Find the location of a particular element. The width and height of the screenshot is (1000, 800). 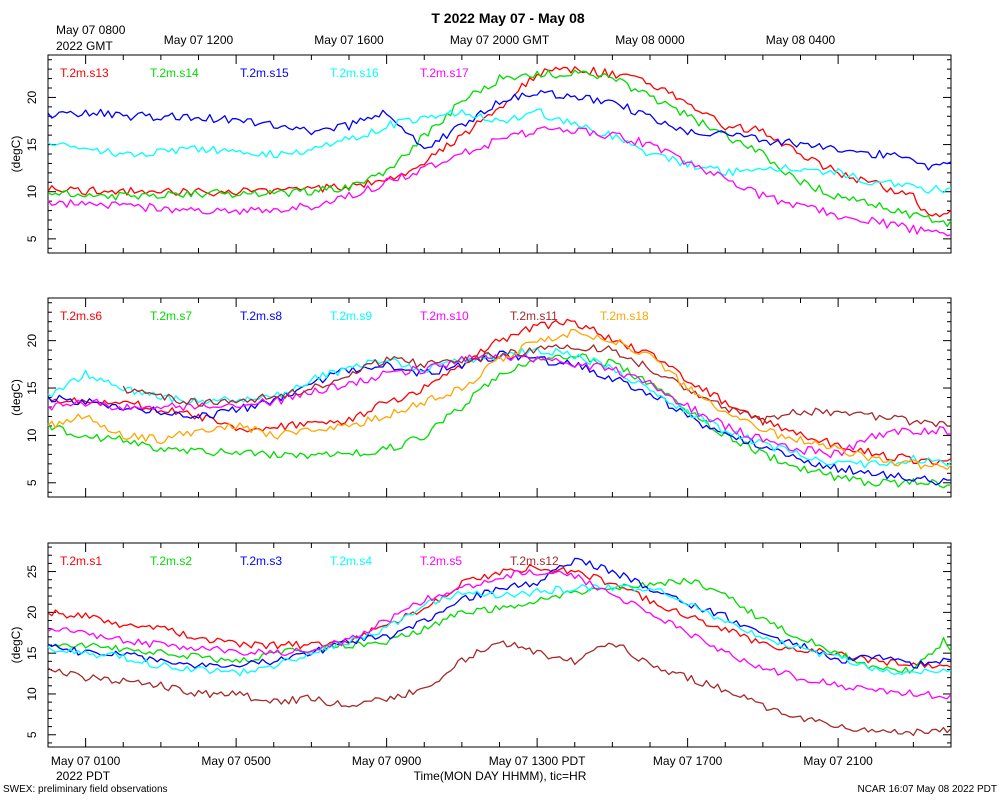

series-line-T.2m.s16 is located at coordinates (499, 151).